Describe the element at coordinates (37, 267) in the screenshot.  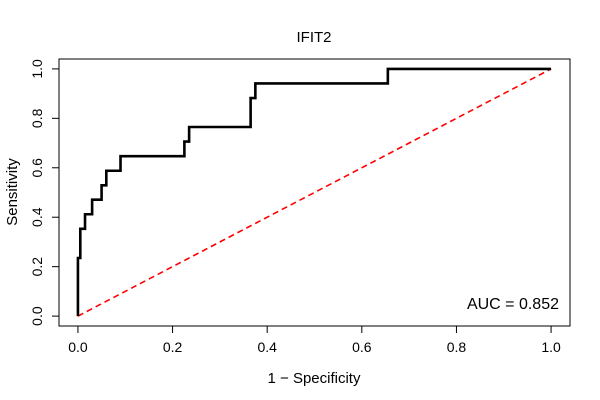
I see `y-tick-label: 0.2` at that location.